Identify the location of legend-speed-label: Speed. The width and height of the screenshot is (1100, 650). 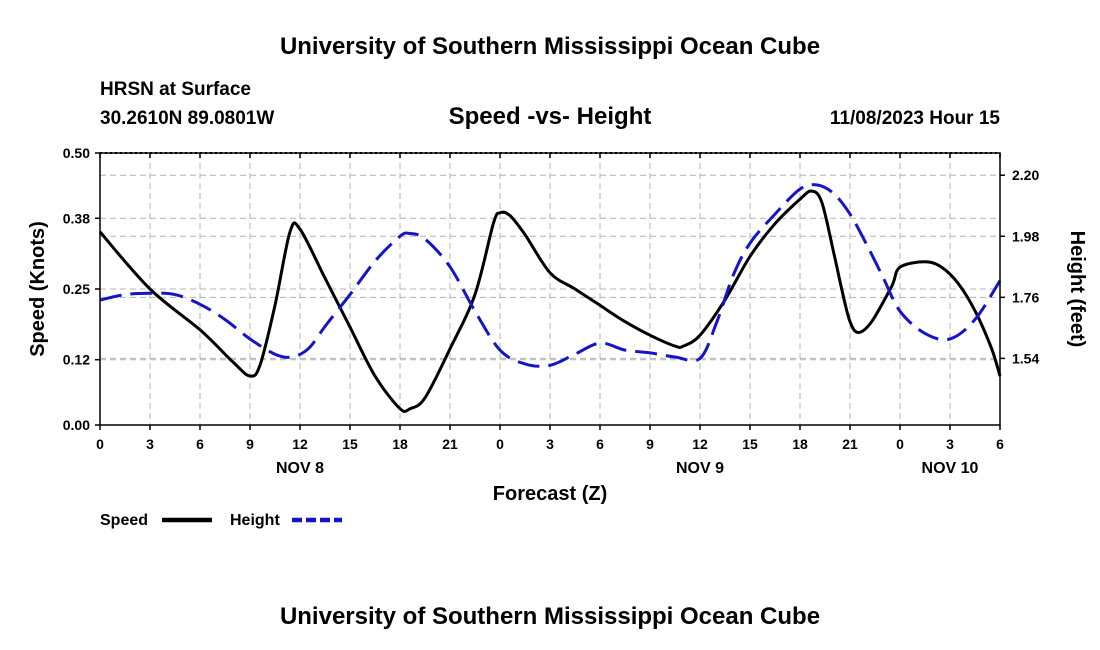
(124, 520).